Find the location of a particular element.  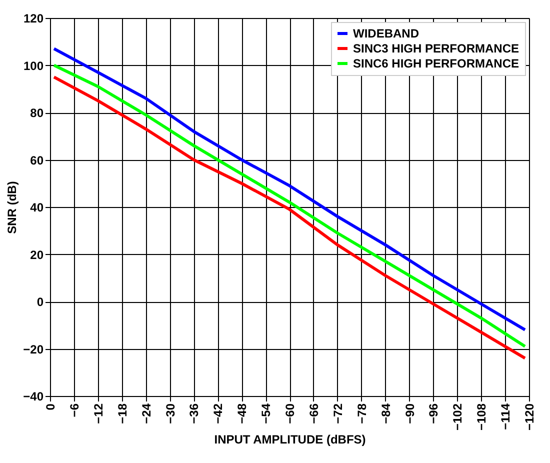

legend-label: SINC3 HIGH PERFORMANCE is located at coordinates (436, 49).